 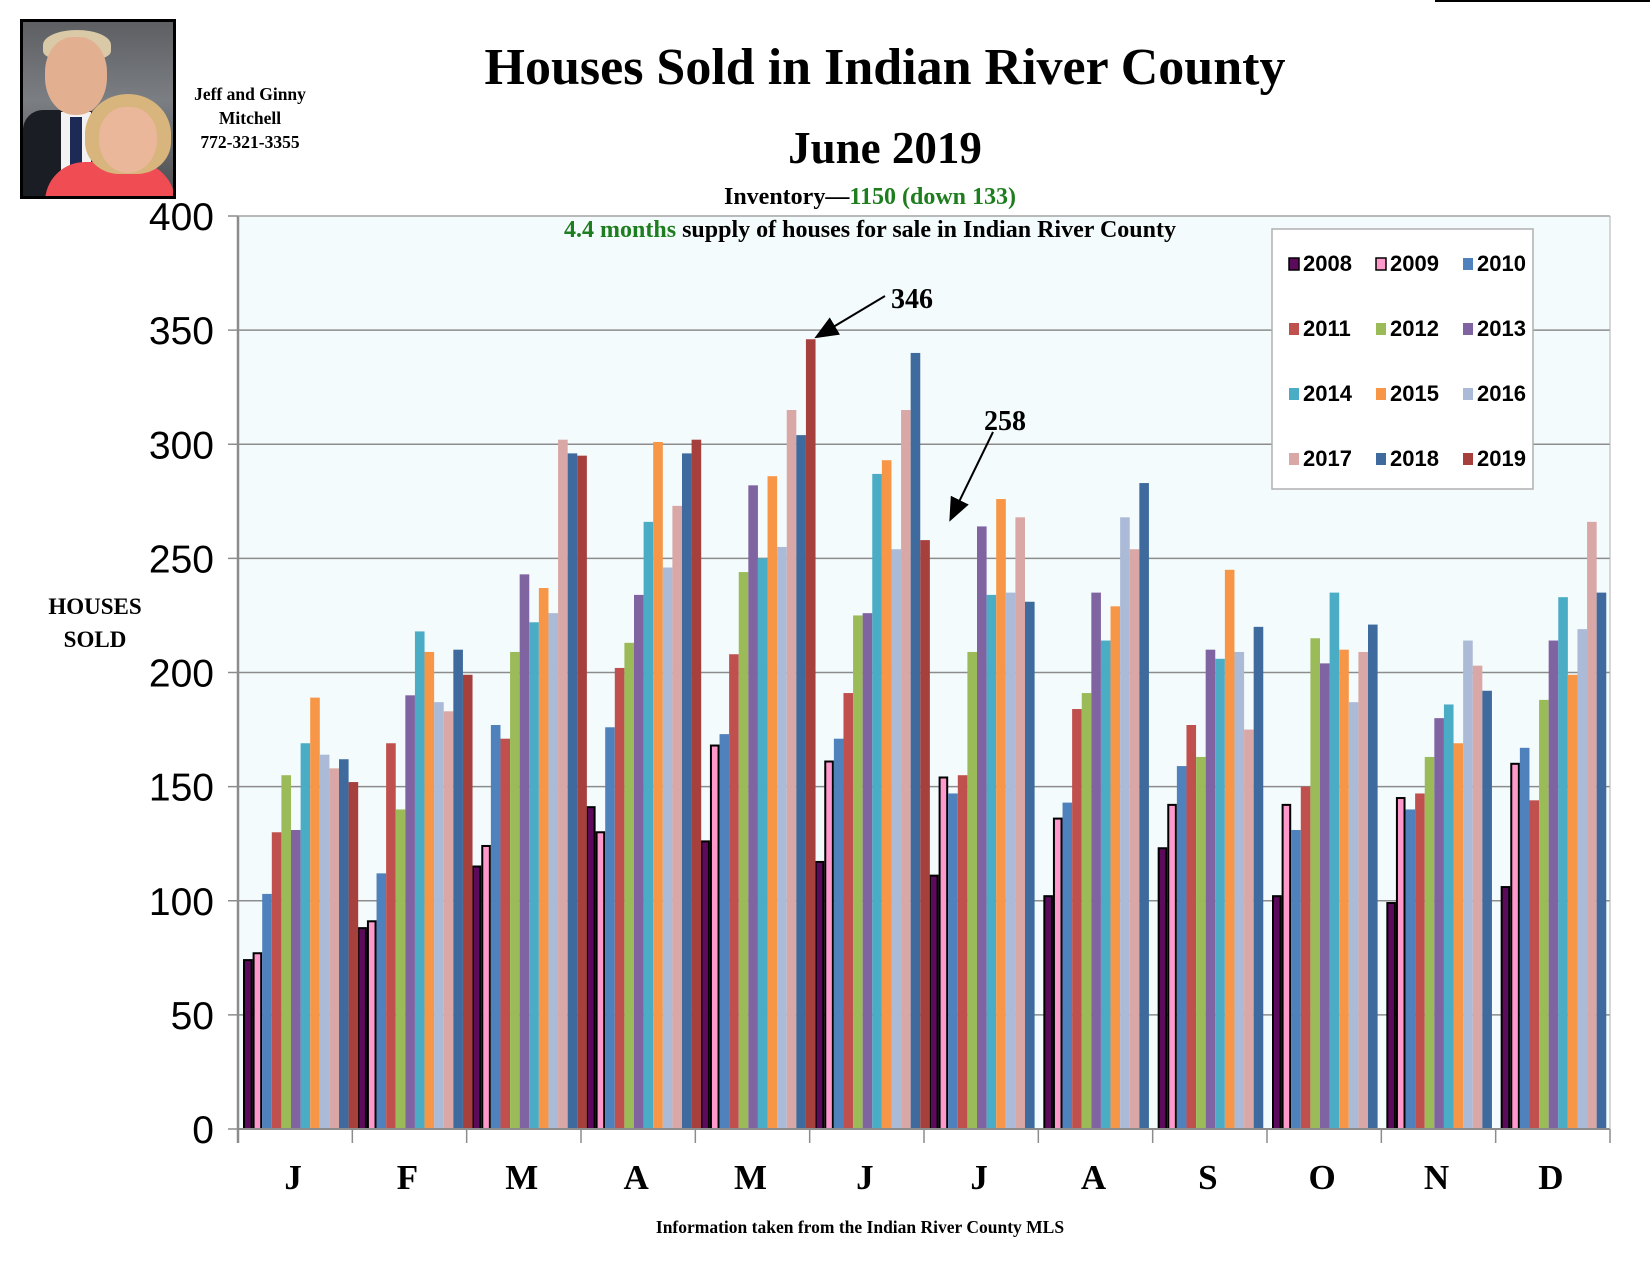 What do you see at coordinates (76, 144) in the screenshot?
I see `photo-man-tie` at bounding box center [76, 144].